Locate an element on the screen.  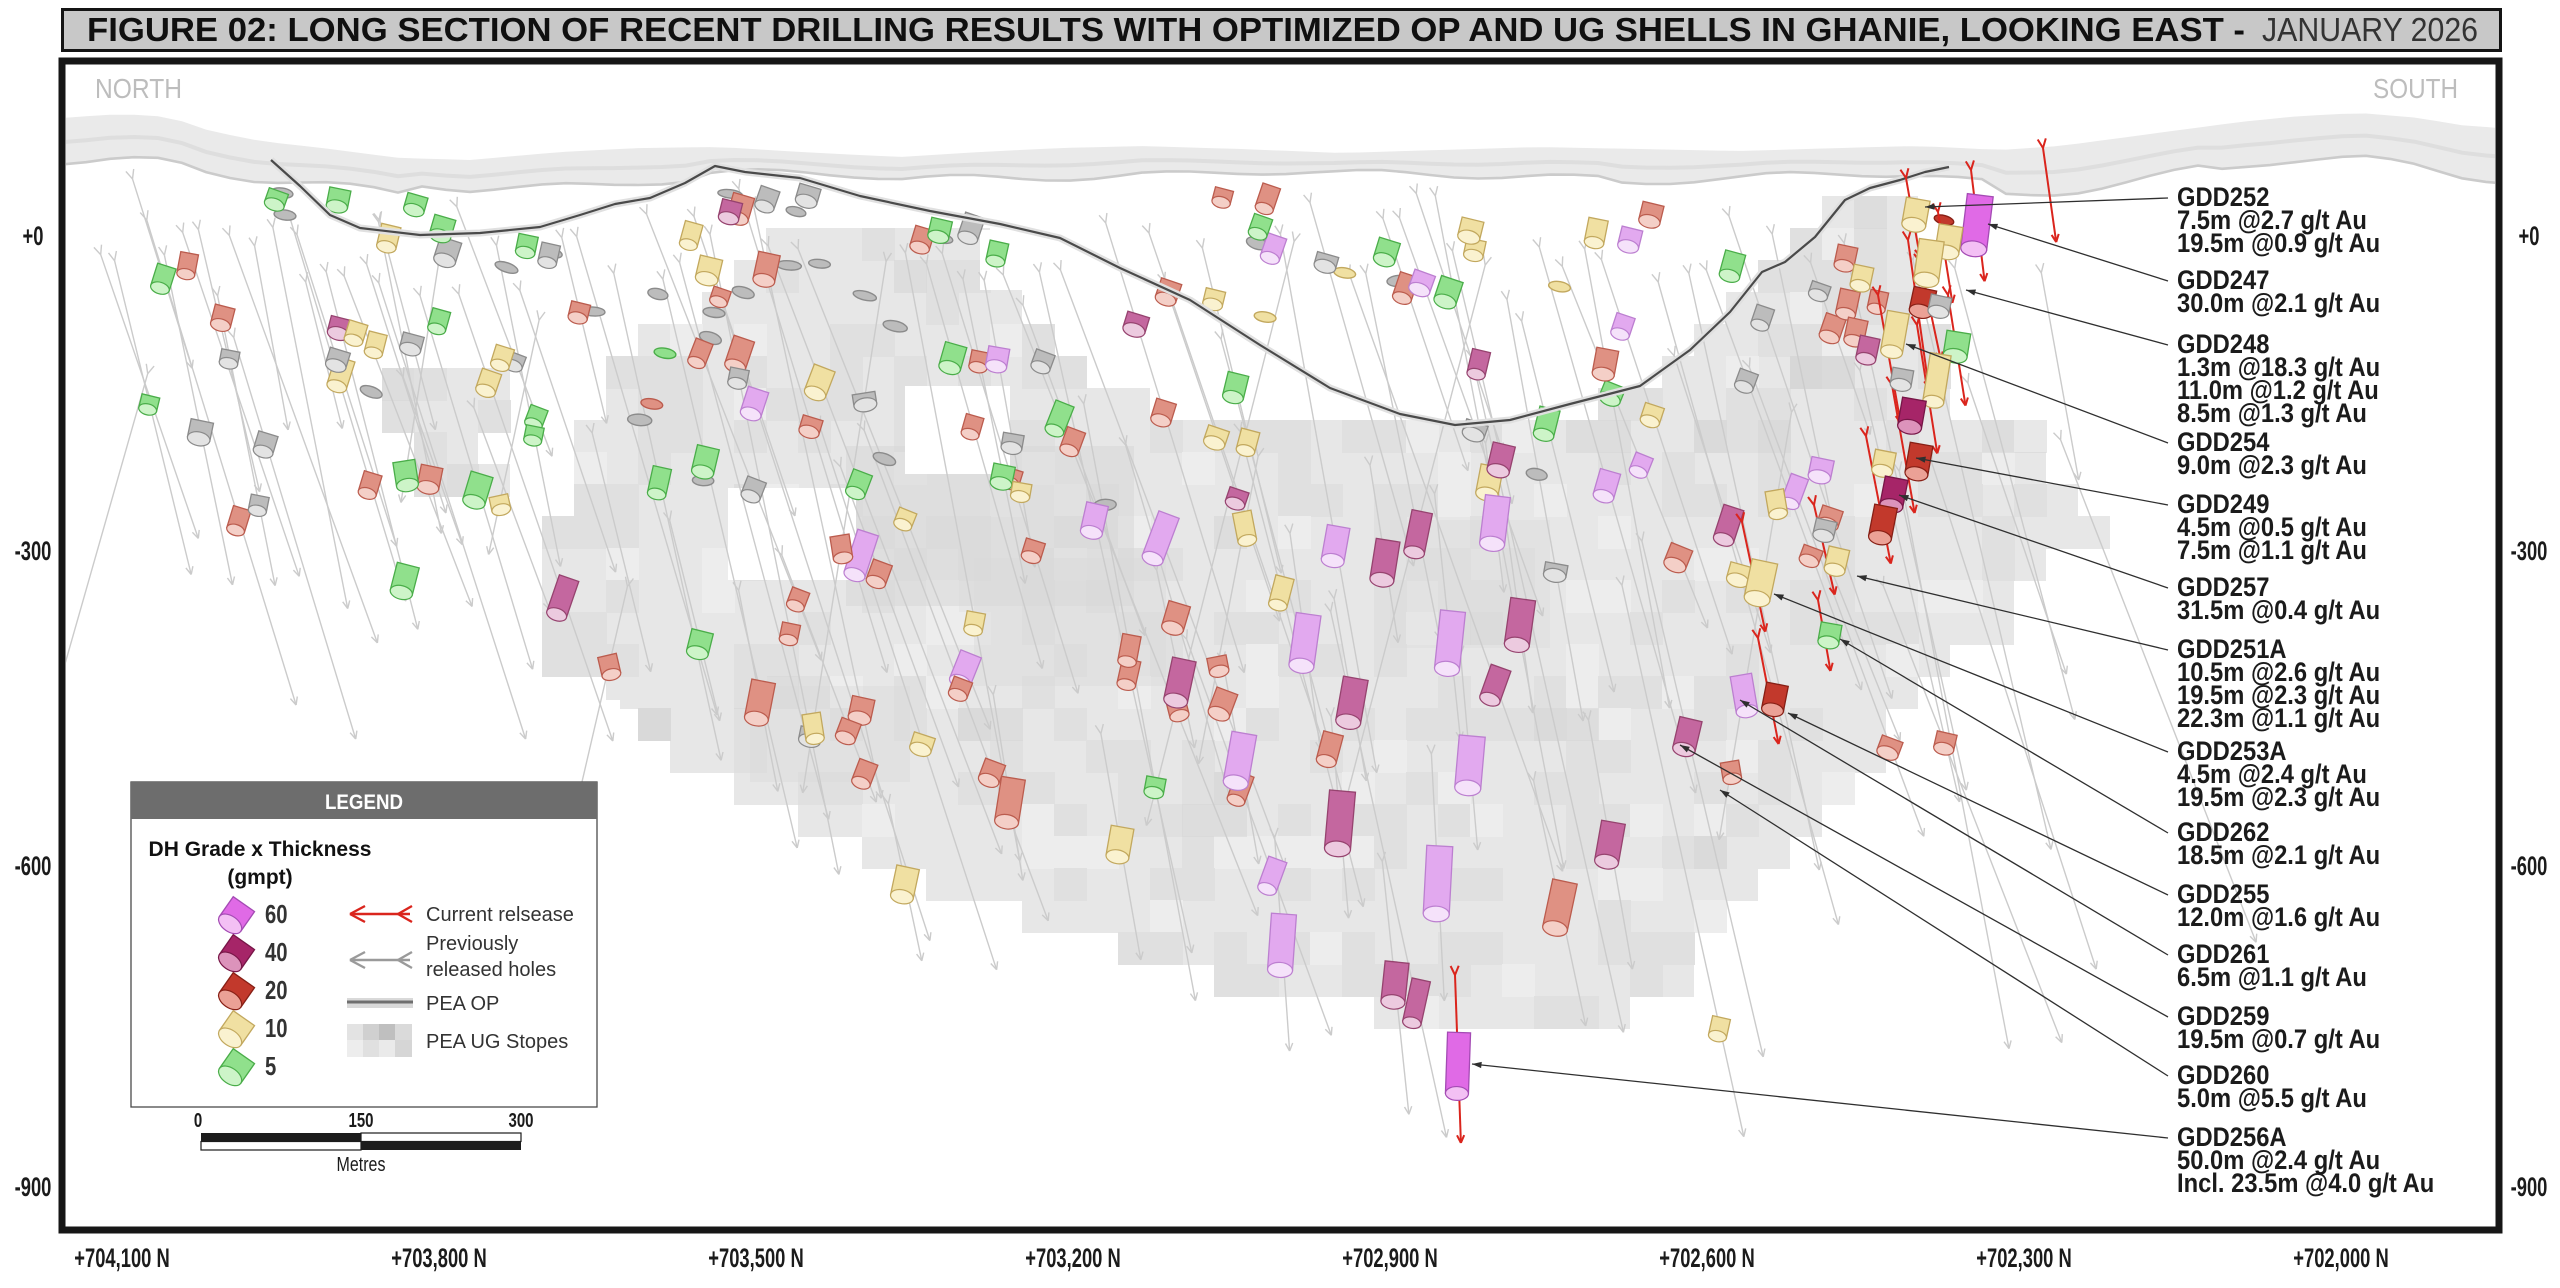
svg-text: 12.0m @1.6 g/t Au is located at coordinates (2278, 918).